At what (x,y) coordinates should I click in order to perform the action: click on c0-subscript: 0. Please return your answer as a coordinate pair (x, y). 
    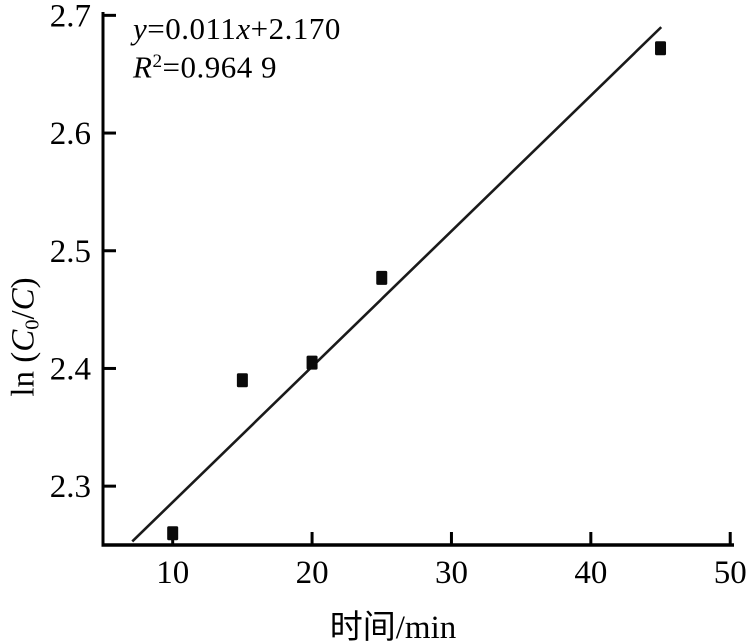
    Looking at the image, I should click on (32, 324).